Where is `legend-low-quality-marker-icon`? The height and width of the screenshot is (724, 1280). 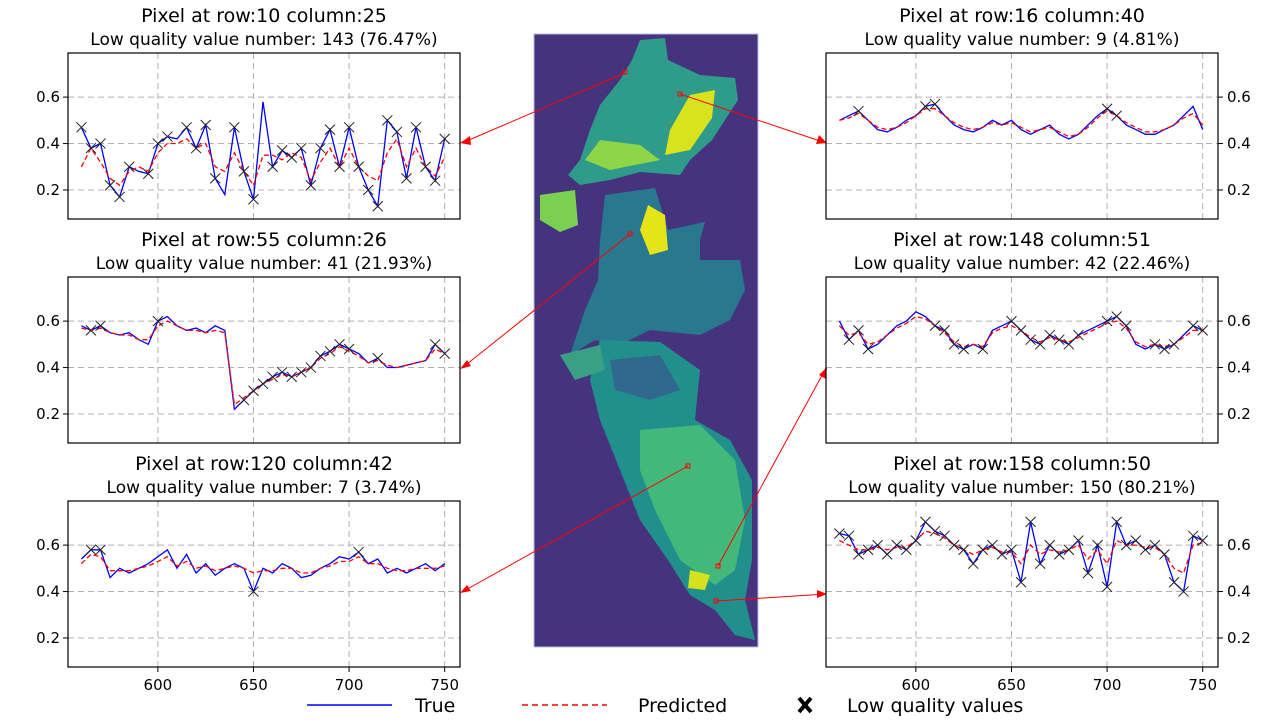 legend-low-quality-marker-icon is located at coordinates (805, 705).